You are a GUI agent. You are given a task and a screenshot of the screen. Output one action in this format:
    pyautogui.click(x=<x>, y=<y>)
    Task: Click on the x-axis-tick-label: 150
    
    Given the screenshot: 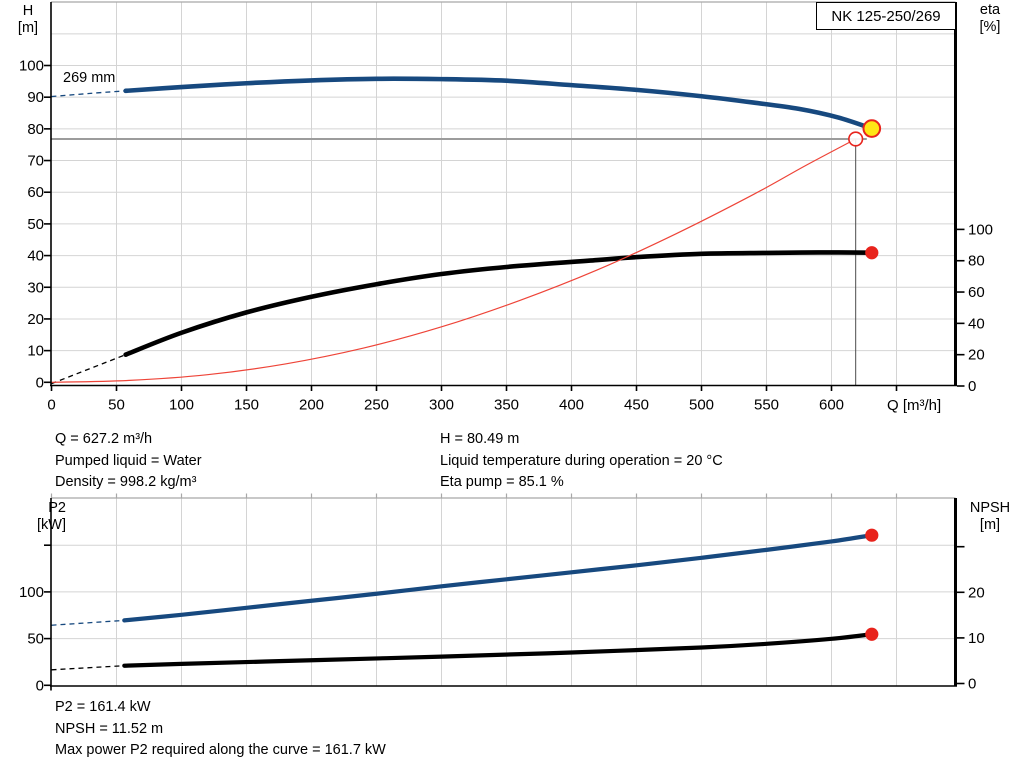 What is the action you would take?
    pyautogui.click(x=246, y=405)
    